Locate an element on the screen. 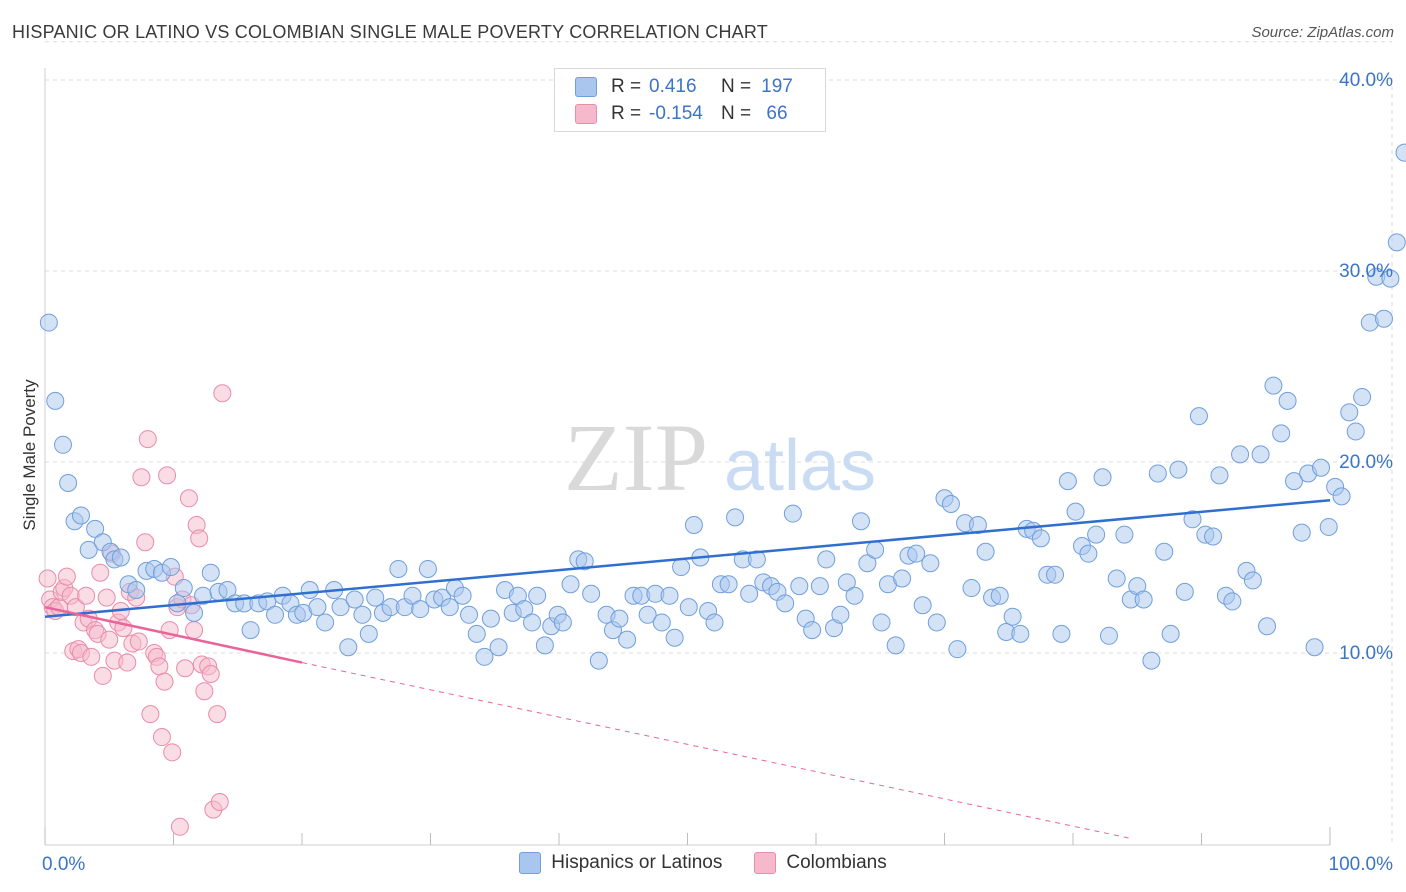 The image size is (1406, 892). colombian-trend-line is located at coordinates (173, 634).